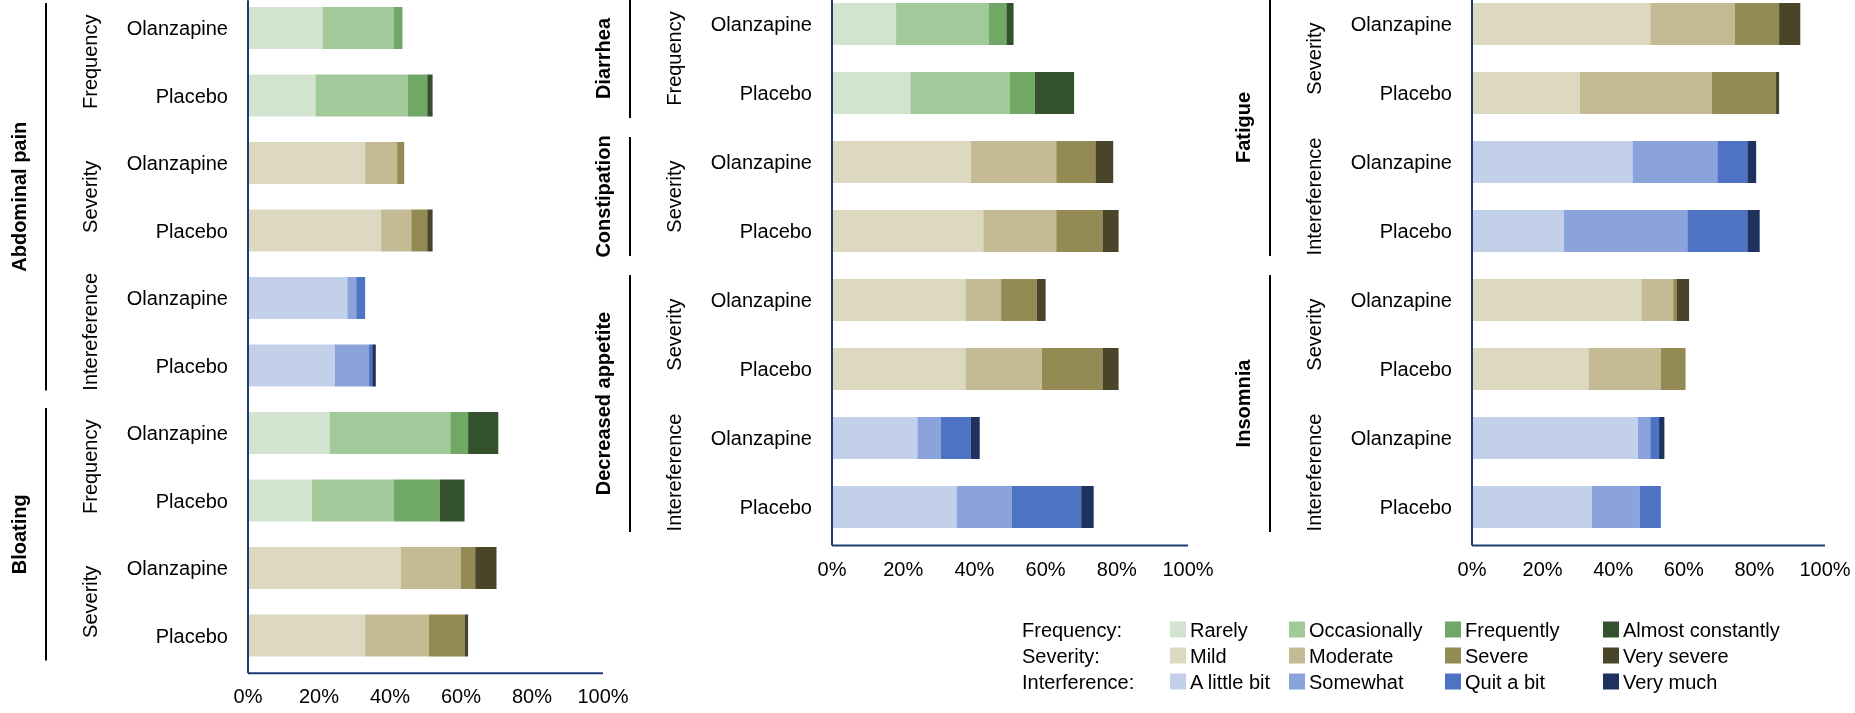  I want to click on text: Severity:, so click(1061, 655).